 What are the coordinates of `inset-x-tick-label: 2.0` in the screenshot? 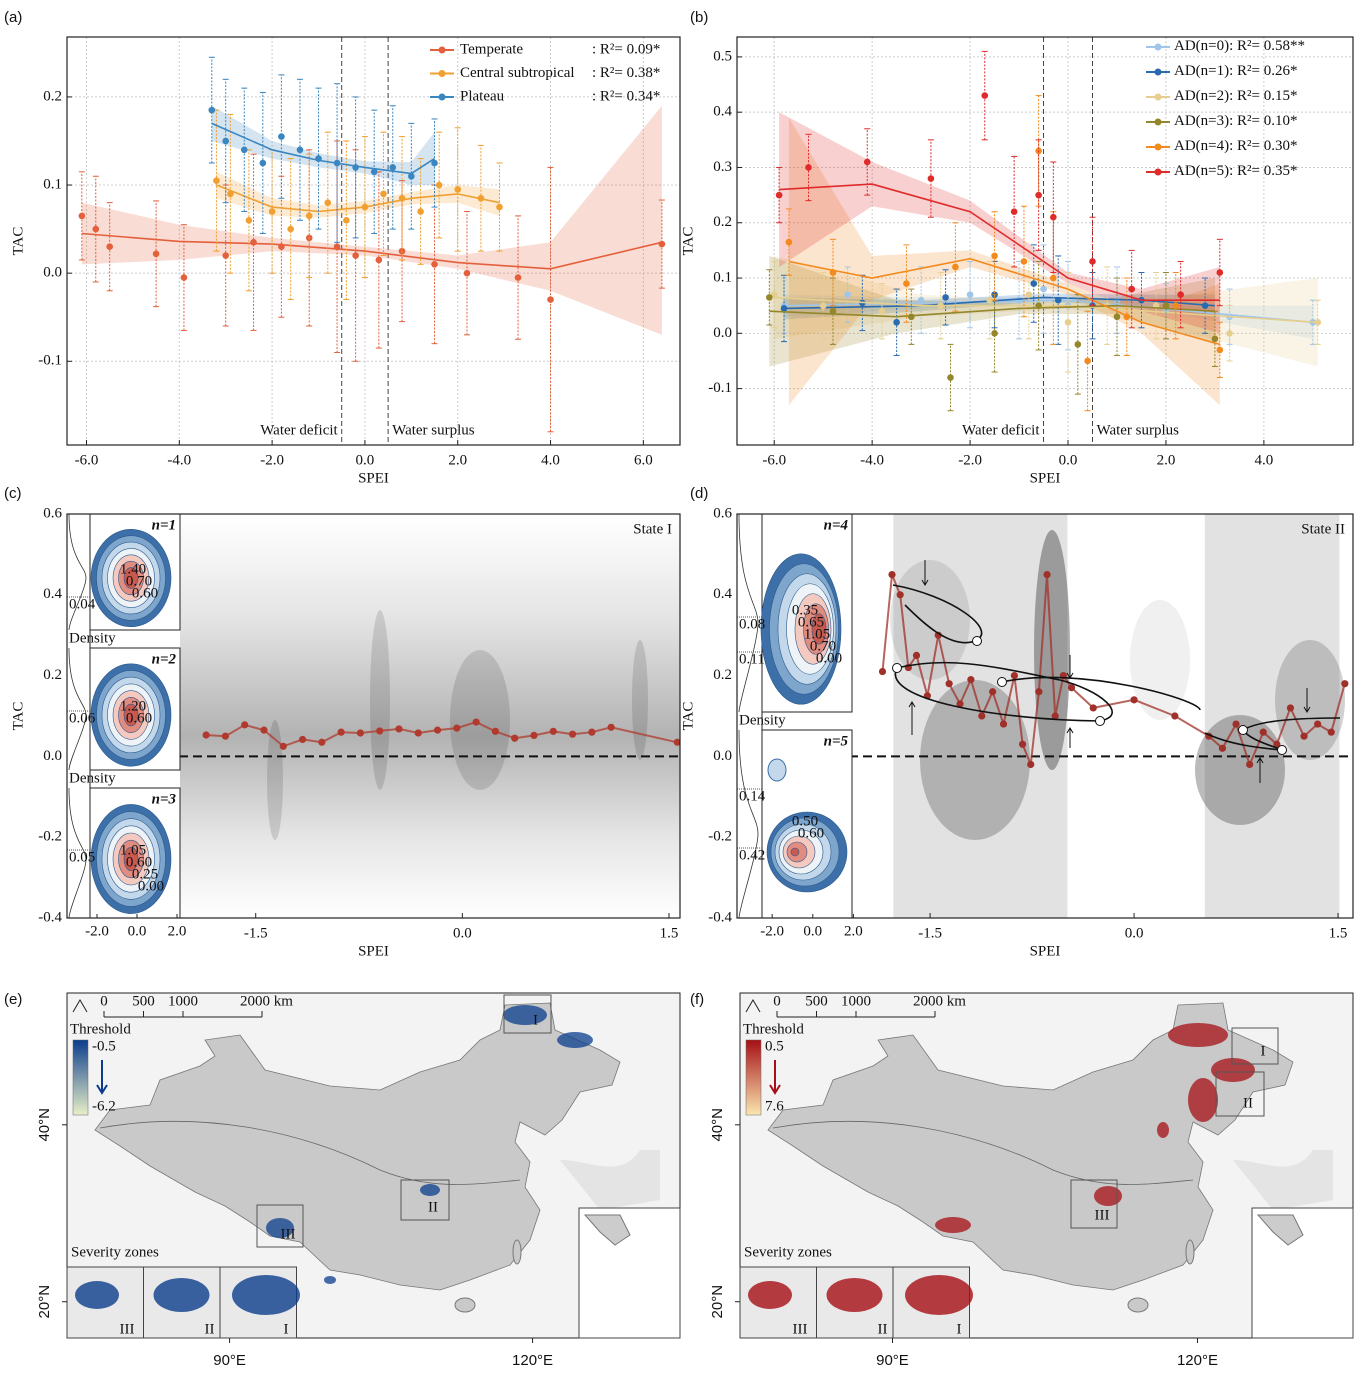 It's located at (177, 931).